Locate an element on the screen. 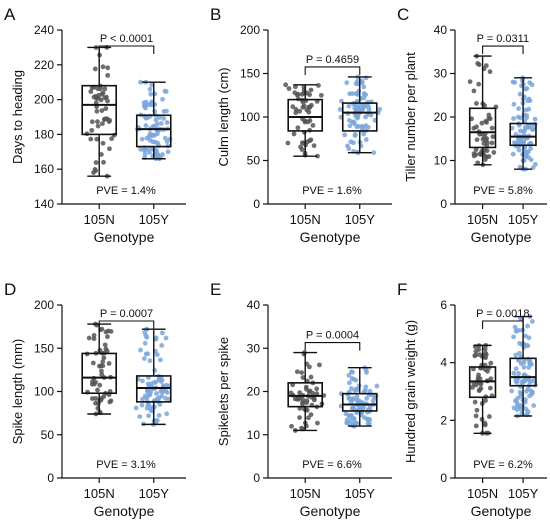  y-tick-label: 30 is located at coordinates (441, 74).